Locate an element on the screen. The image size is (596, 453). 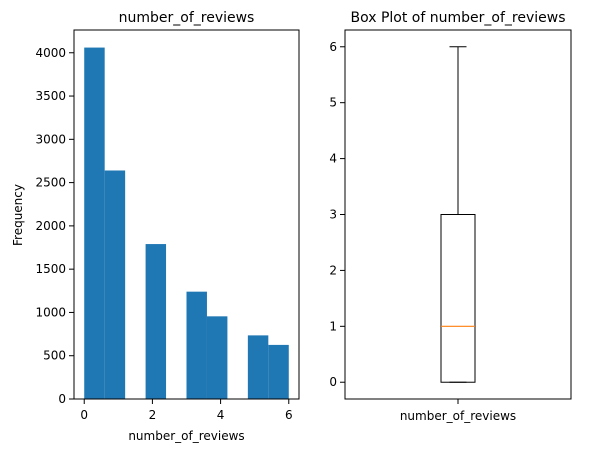
boxplot-y-ticks: 0 1 2 3 4 5 6 is located at coordinates (337, 214).